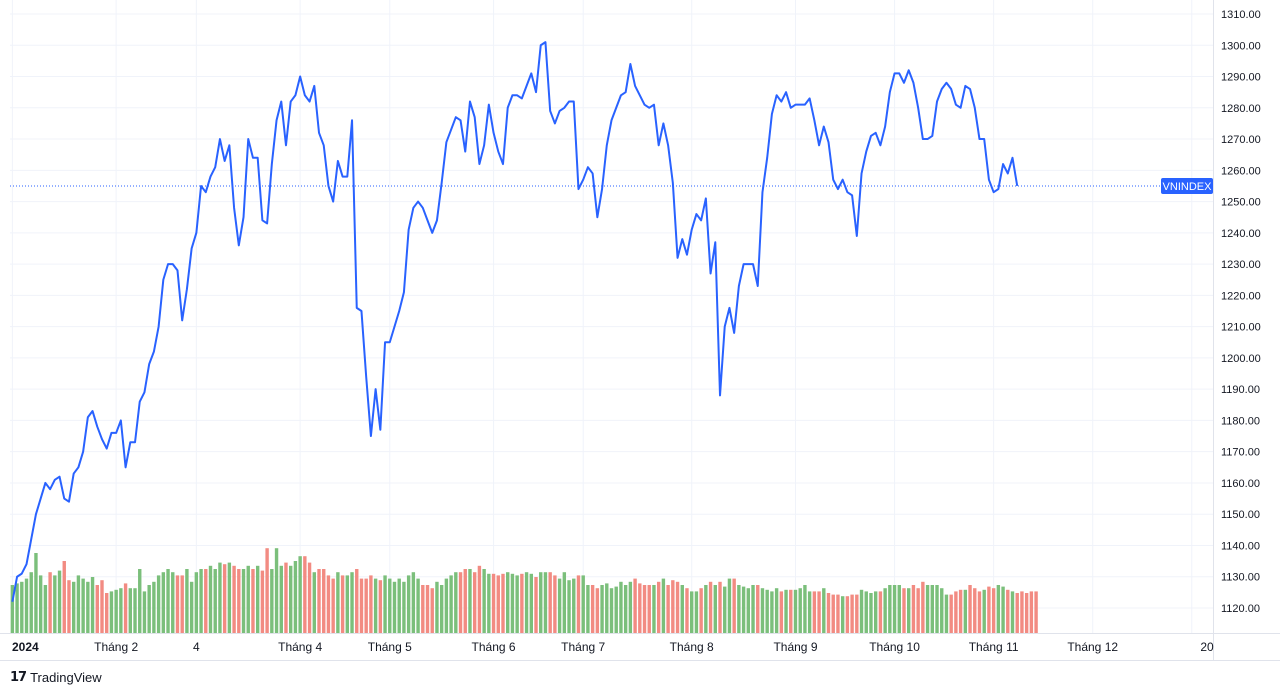  What do you see at coordinates (1092, 647) in the screenshot?
I see `x-tick-label: Tháng 12` at bounding box center [1092, 647].